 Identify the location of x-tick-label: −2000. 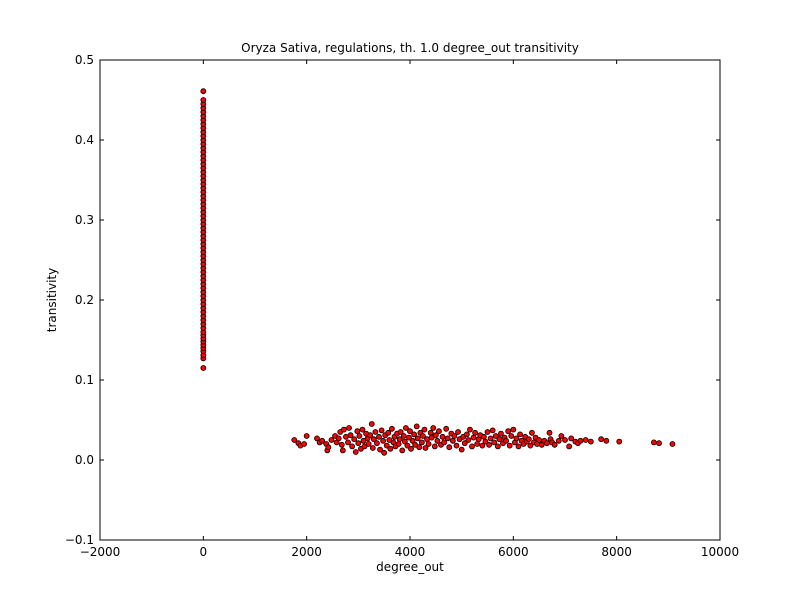
(100, 552).